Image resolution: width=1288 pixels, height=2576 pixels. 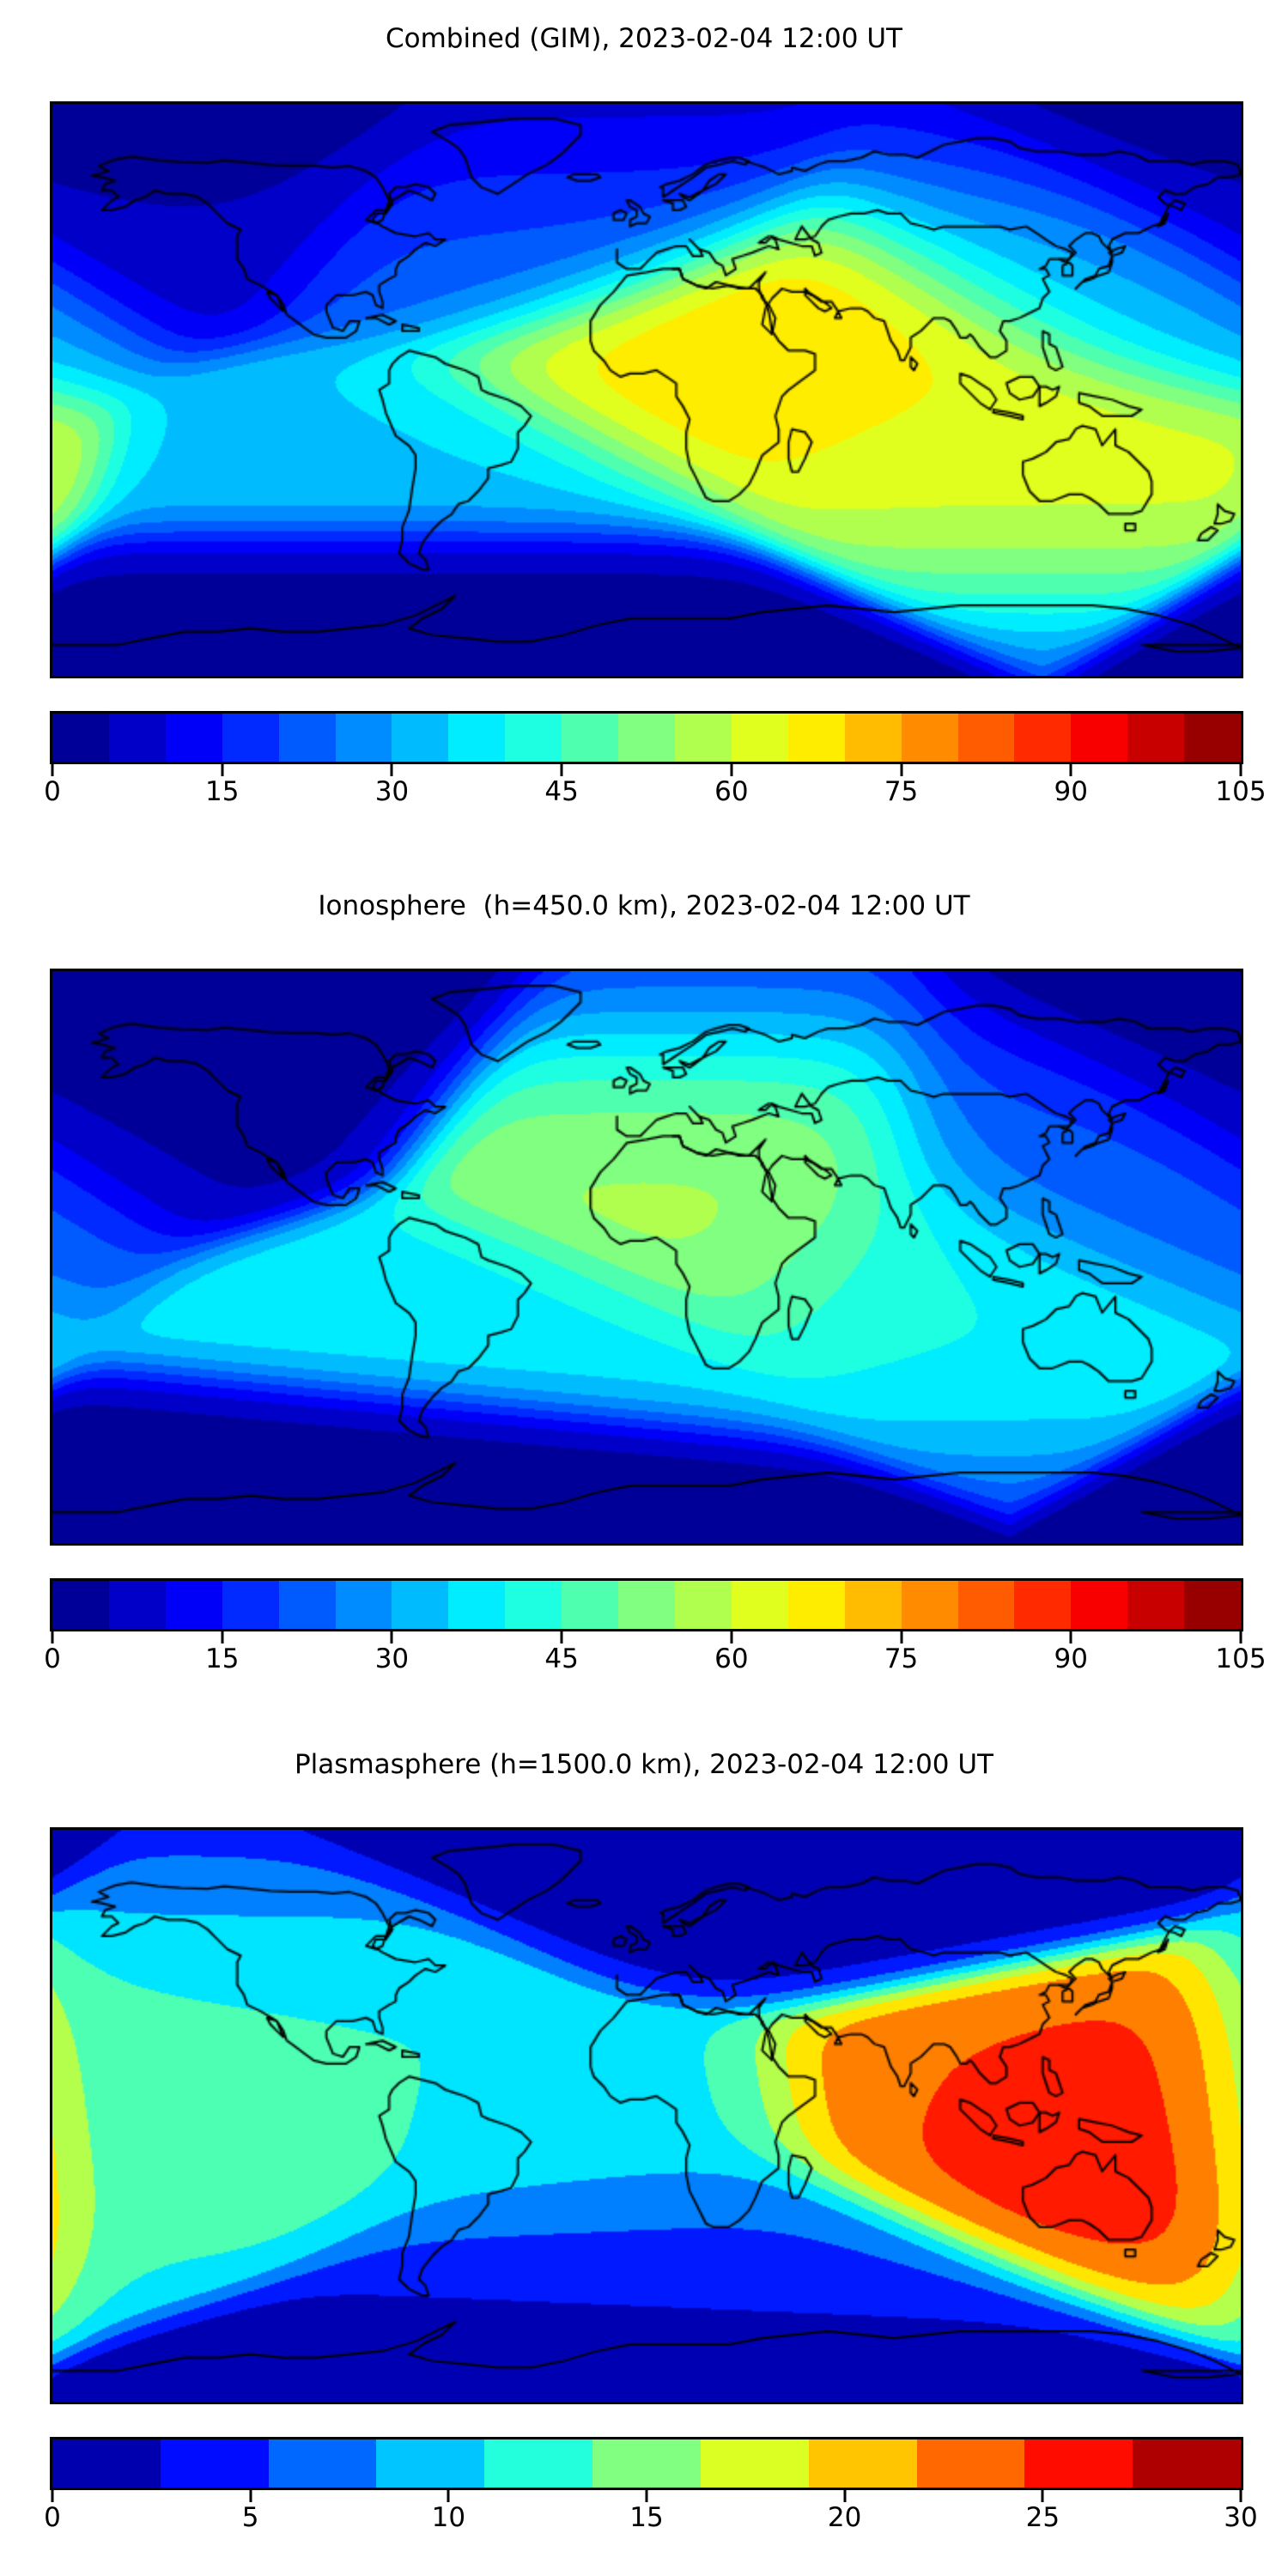 I want to click on colorbar-tick-label: 10, so click(x=448, y=2517).